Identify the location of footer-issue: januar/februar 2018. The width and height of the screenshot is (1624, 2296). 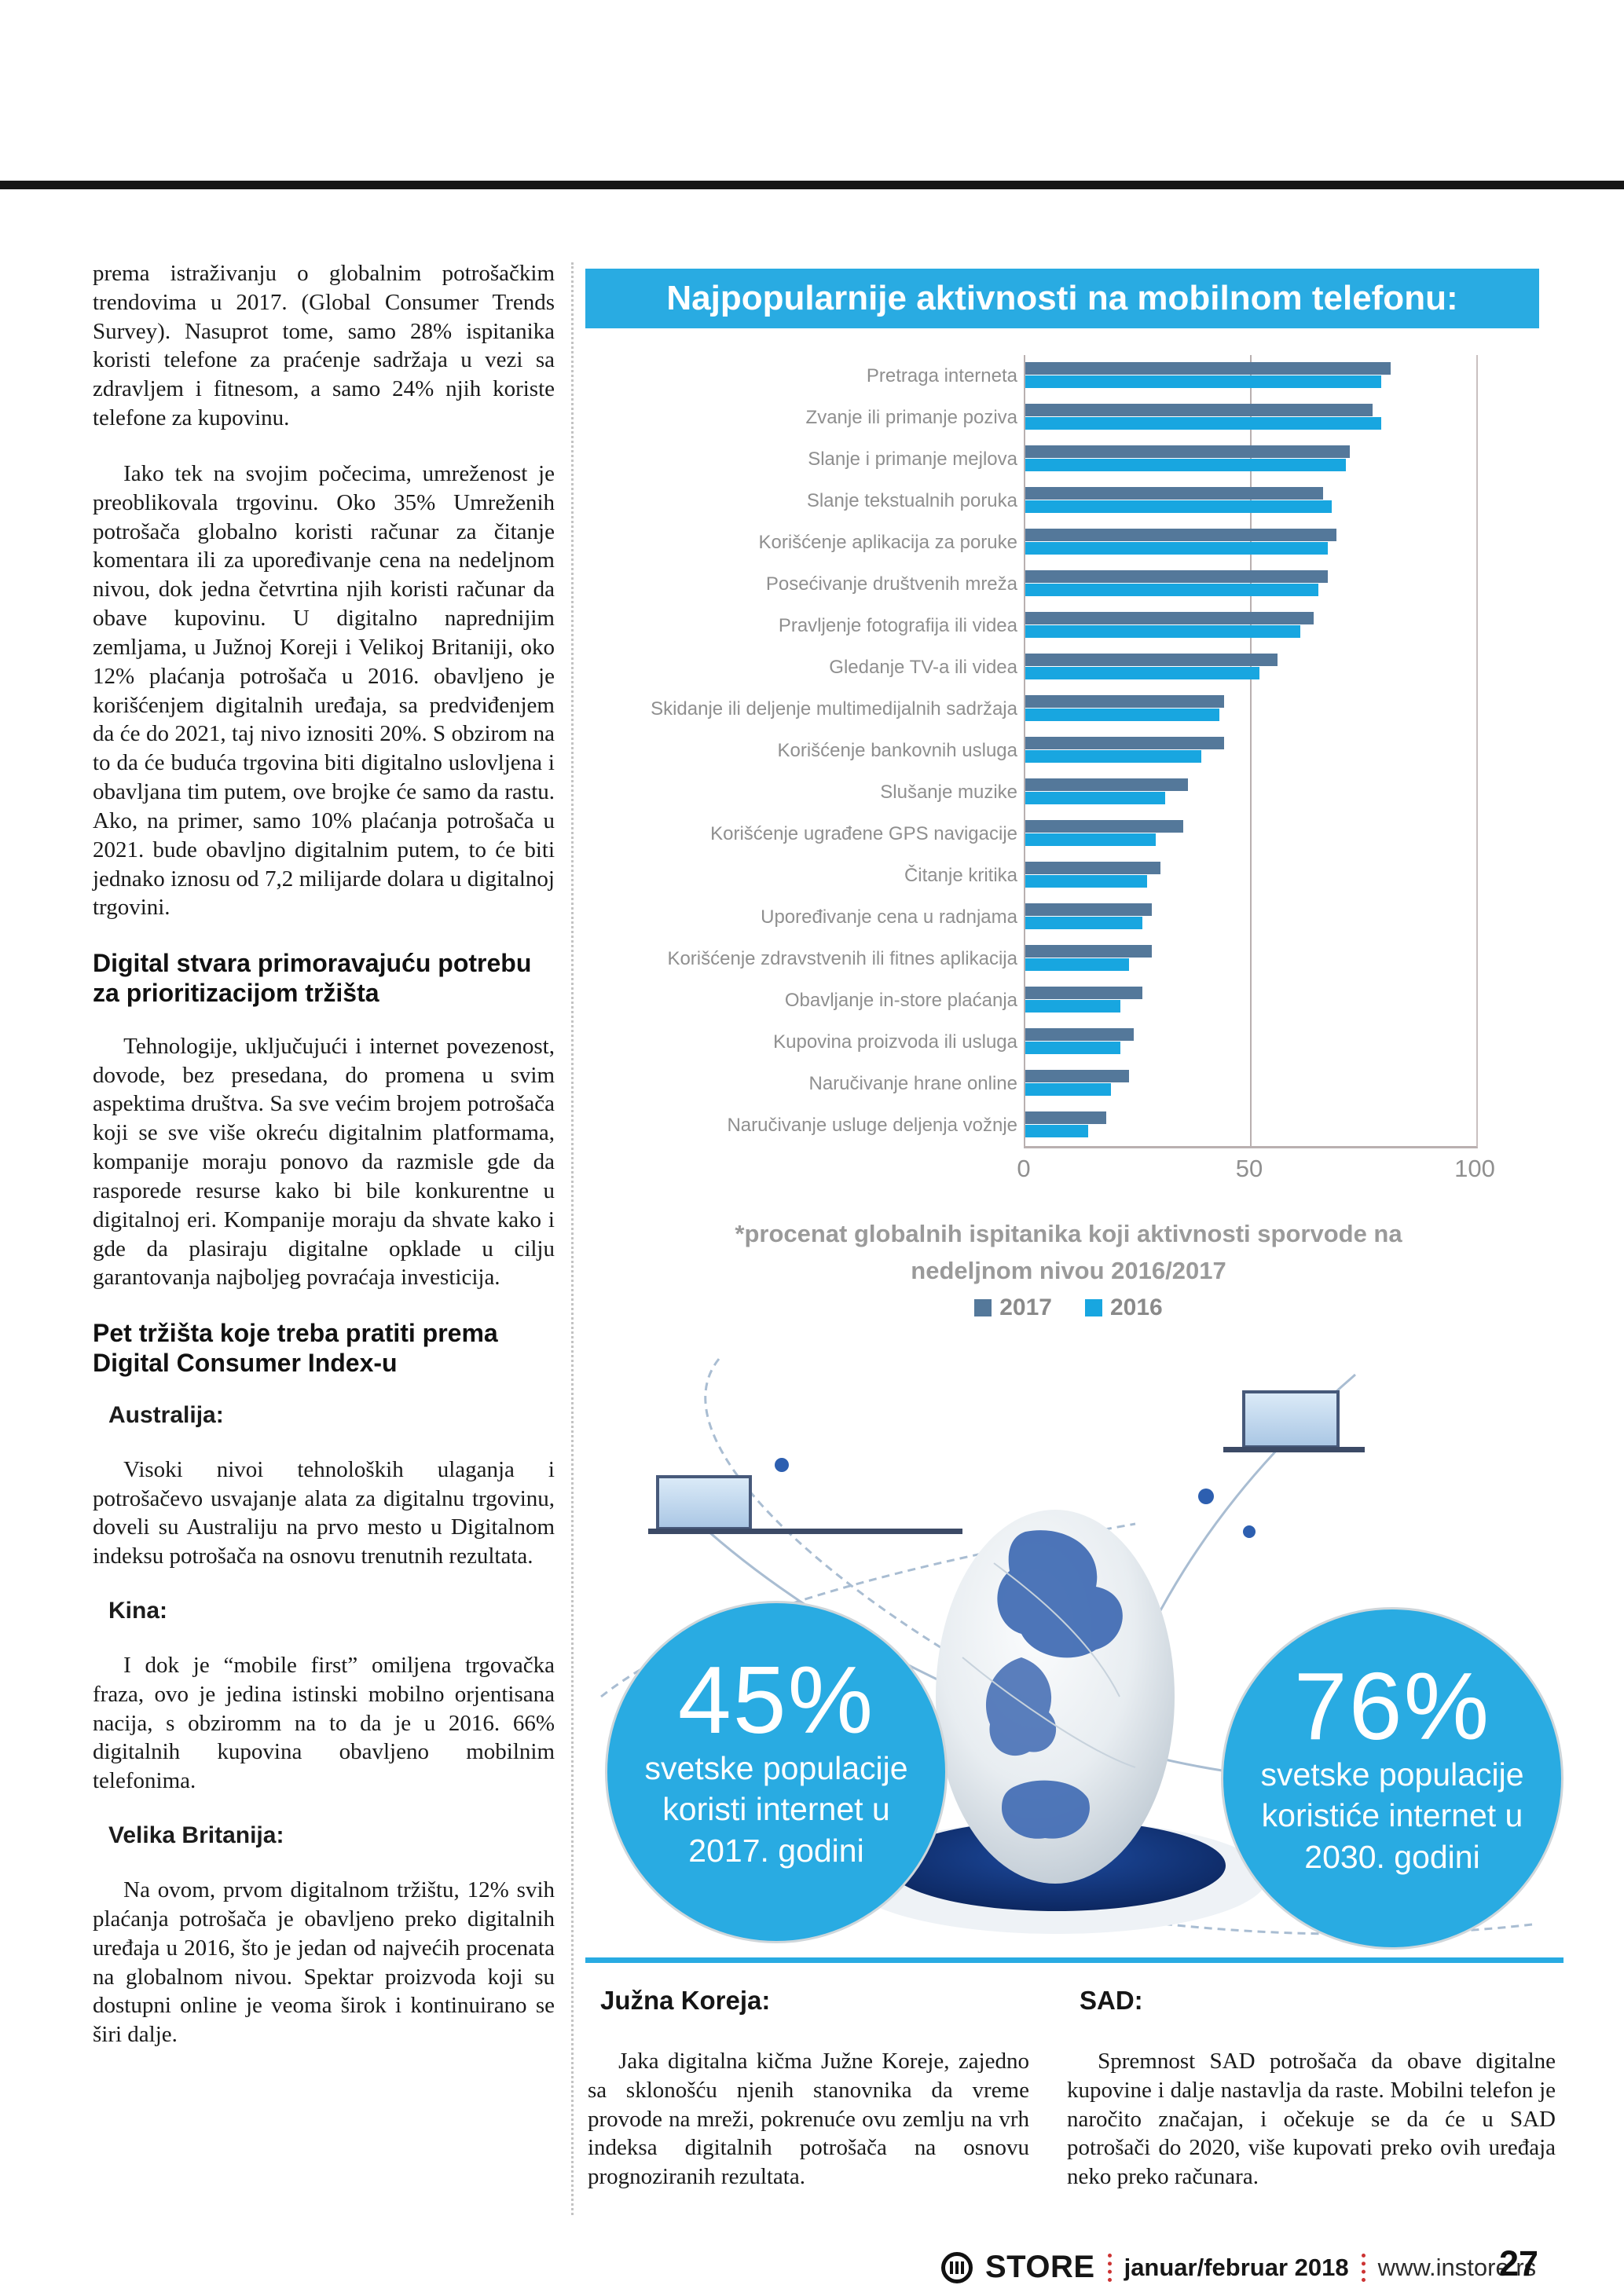
(1236, 2267).